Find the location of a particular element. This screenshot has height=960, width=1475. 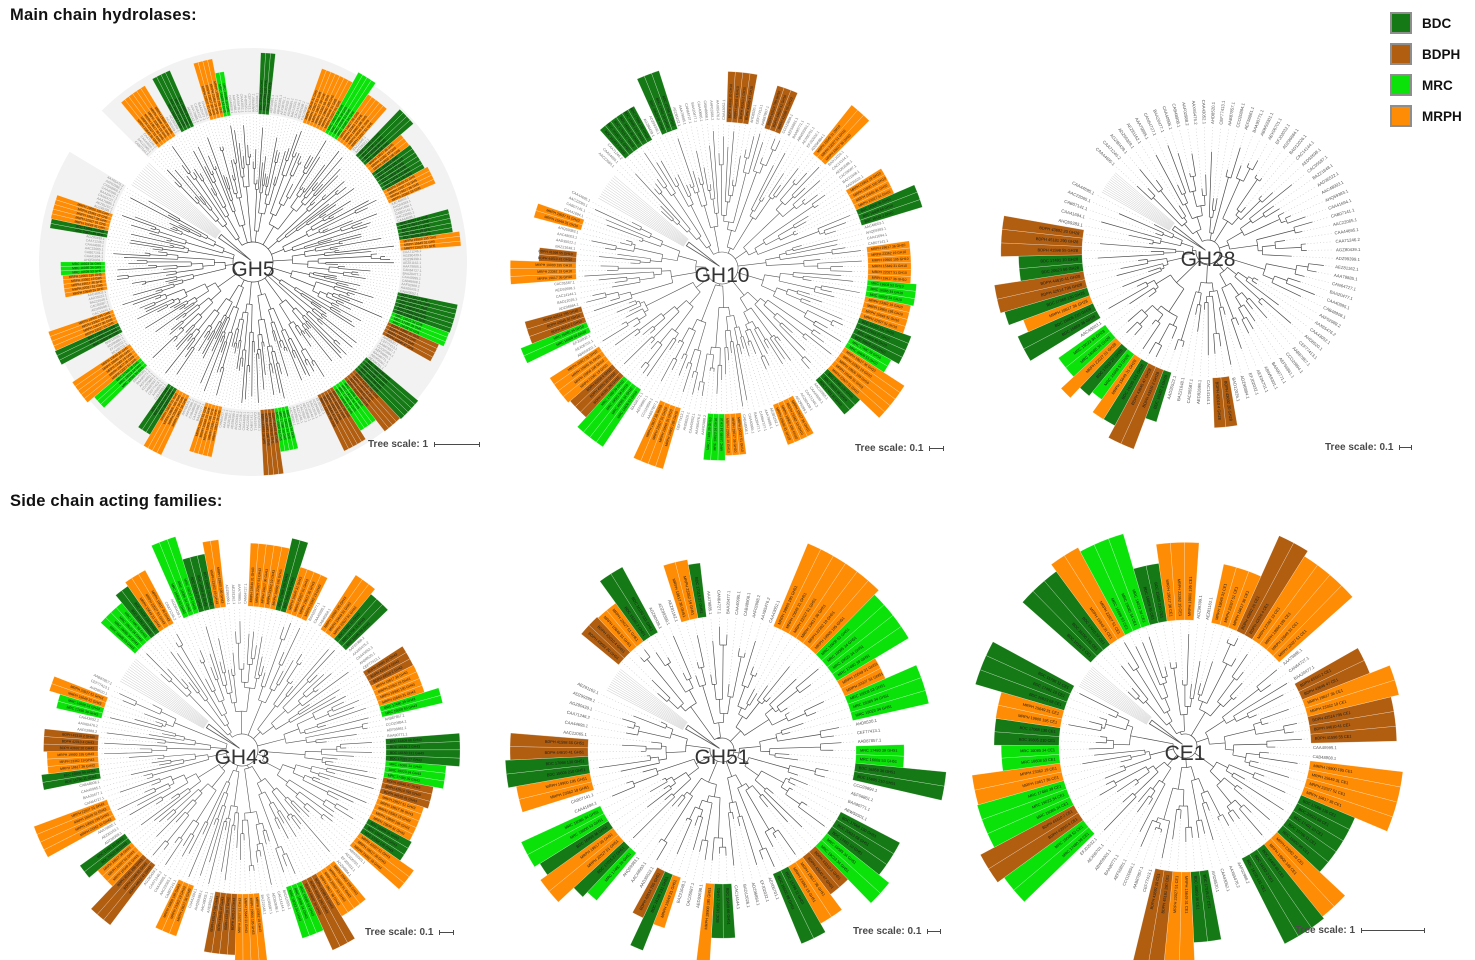

wedge-bdc is located at coordinates (634, 601).